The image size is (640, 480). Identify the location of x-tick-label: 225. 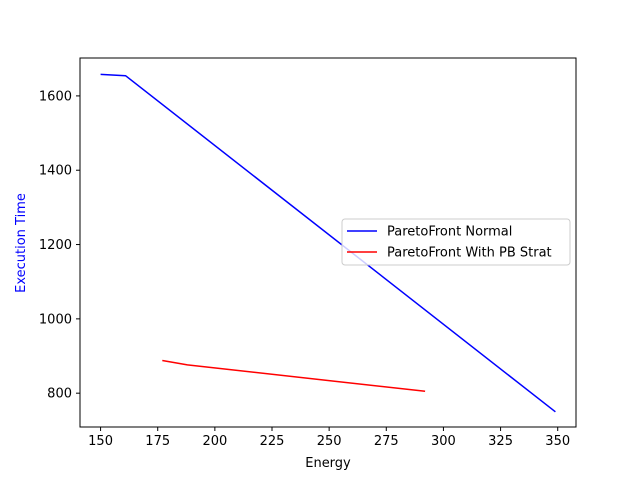
(272, 441).